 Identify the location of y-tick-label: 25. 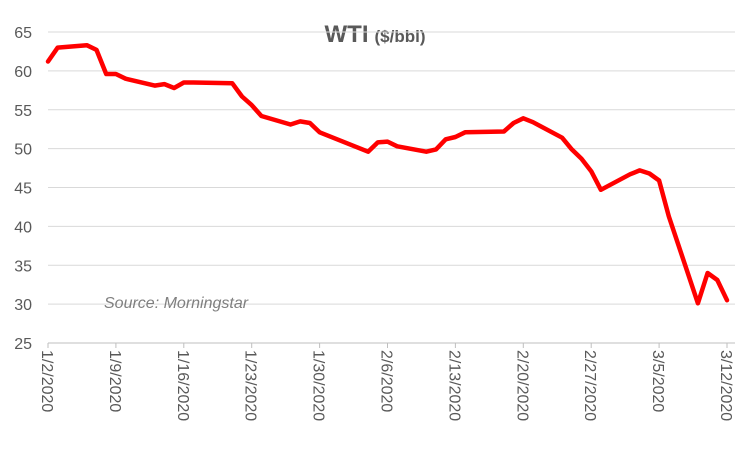
(23, 344).